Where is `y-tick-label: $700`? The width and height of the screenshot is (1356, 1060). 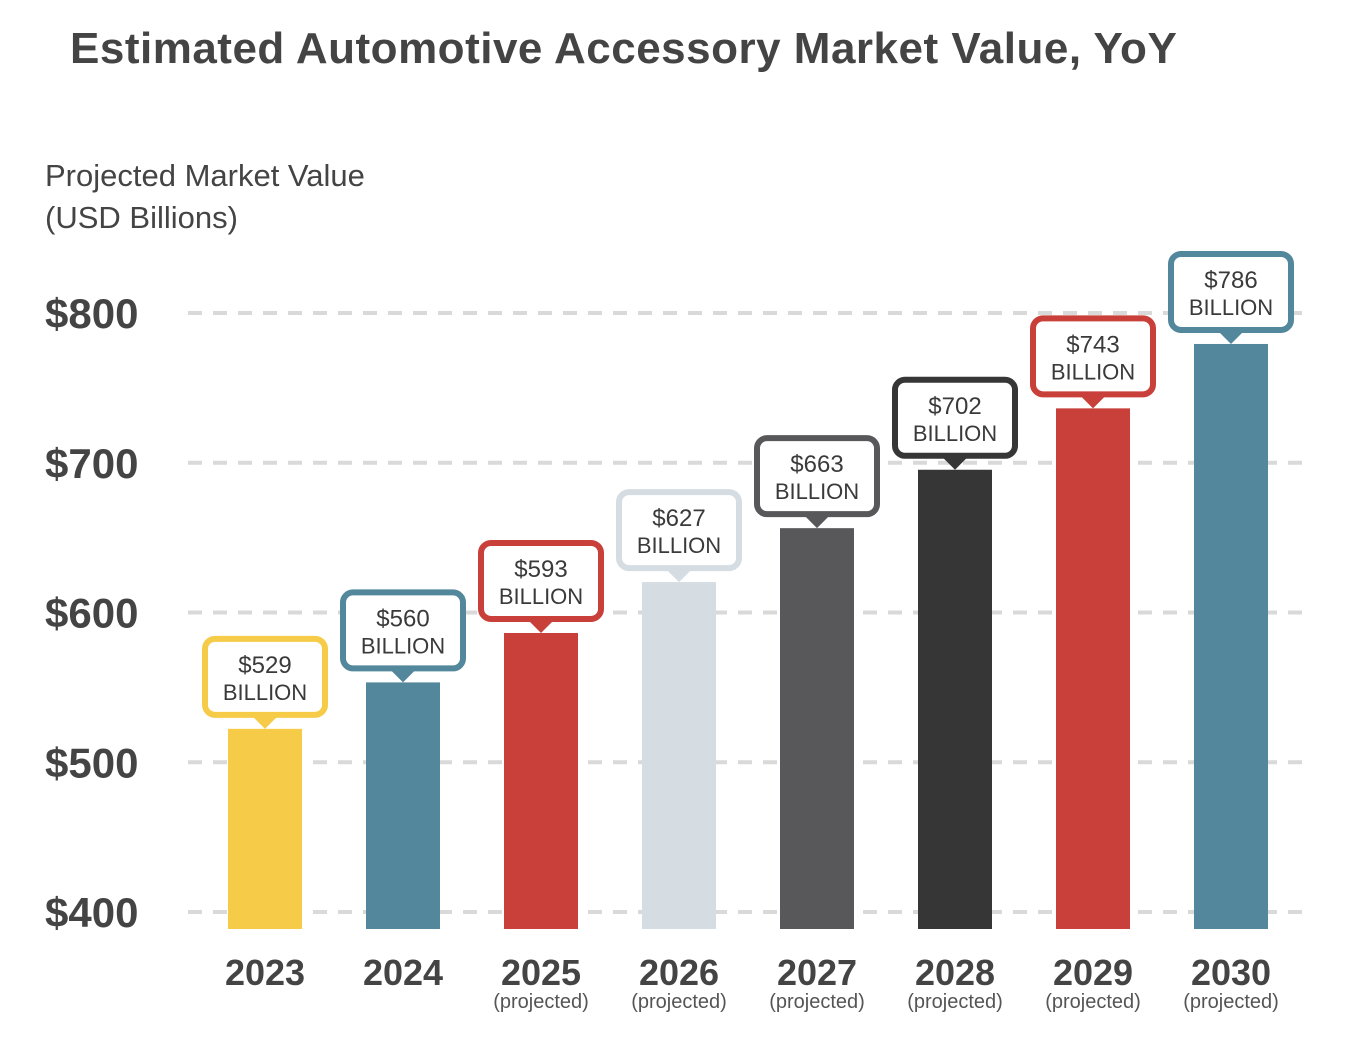 y-tick-label: $700 is located at coordinates (91, 463).